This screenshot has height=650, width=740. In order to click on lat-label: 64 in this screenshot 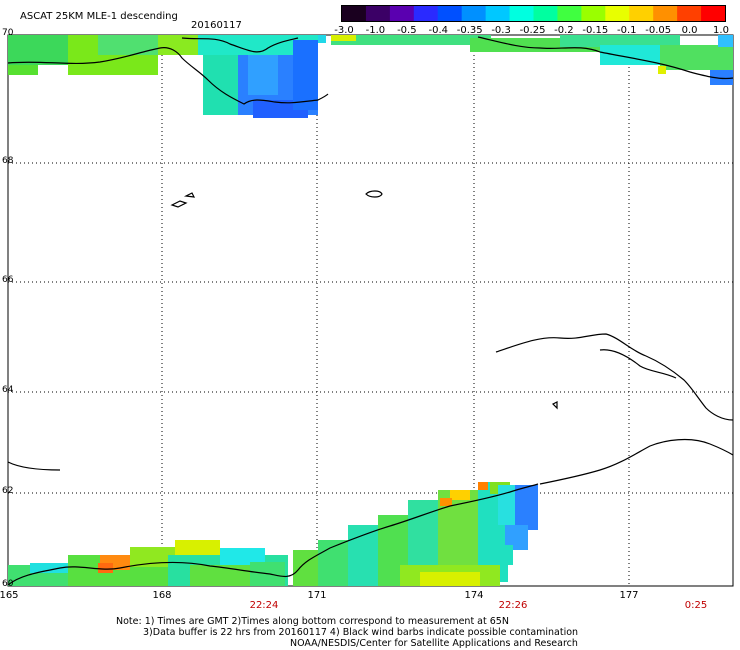, I will do `click(8, 390)`.